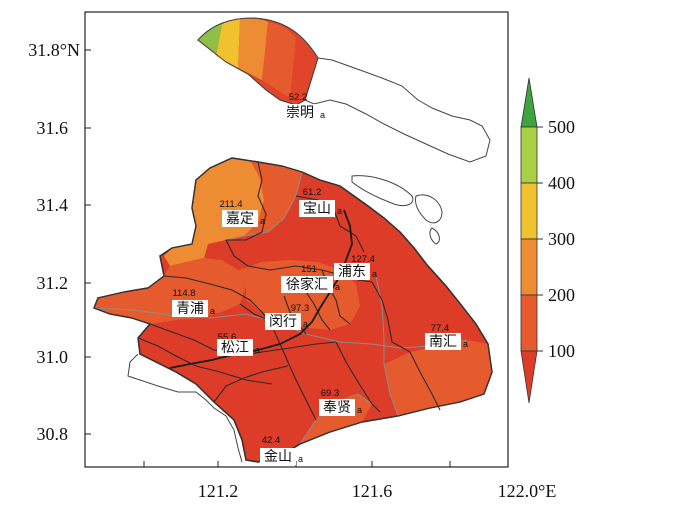 The image size is (700, 523). What do you see at coordinates (527, 491) in the screenshot?
I see `x-tick-label: 122.0°E` at bounding box center [527, 491].